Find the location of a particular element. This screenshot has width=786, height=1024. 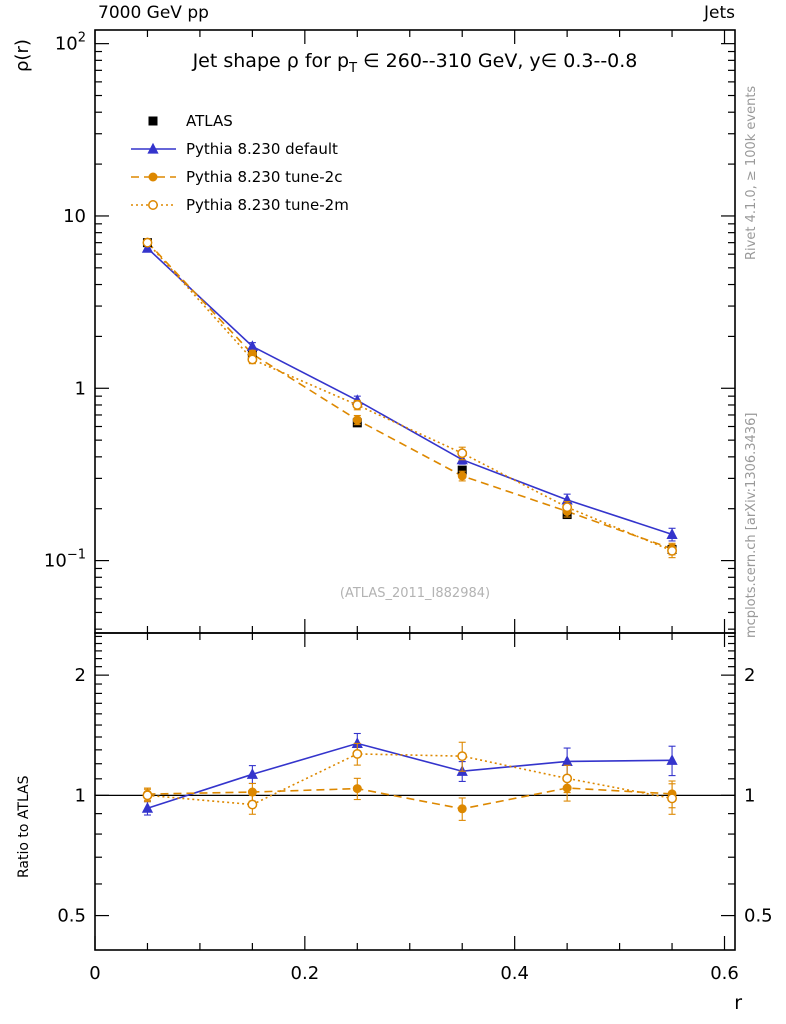

y-axis-label-main: ρ(r) is located at coordinates (22, 55).